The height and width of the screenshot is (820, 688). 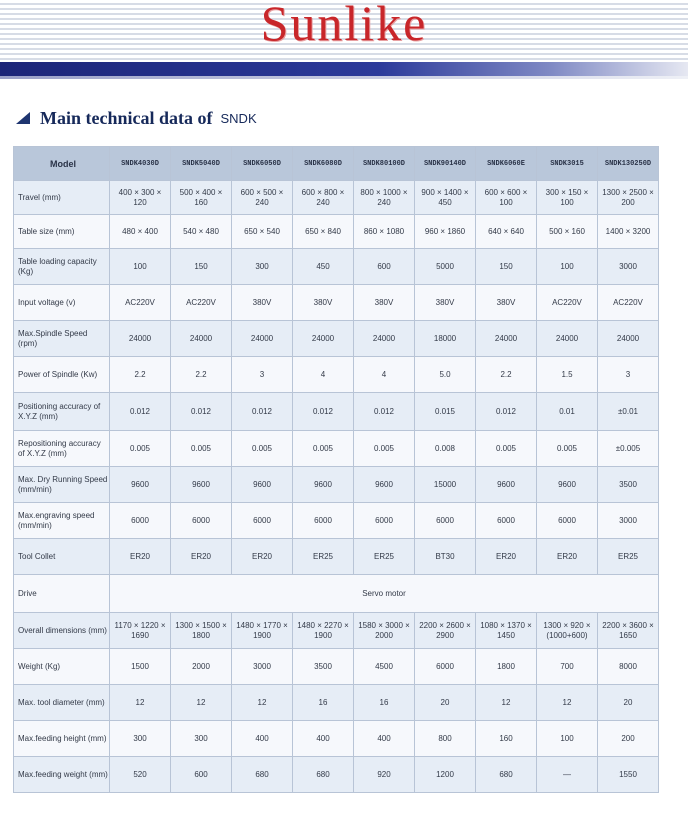 What do you see at coordinates (140, 163) in the screenshot?
I see `model-header: SNDK4030D` at bounding box center [140, 163].